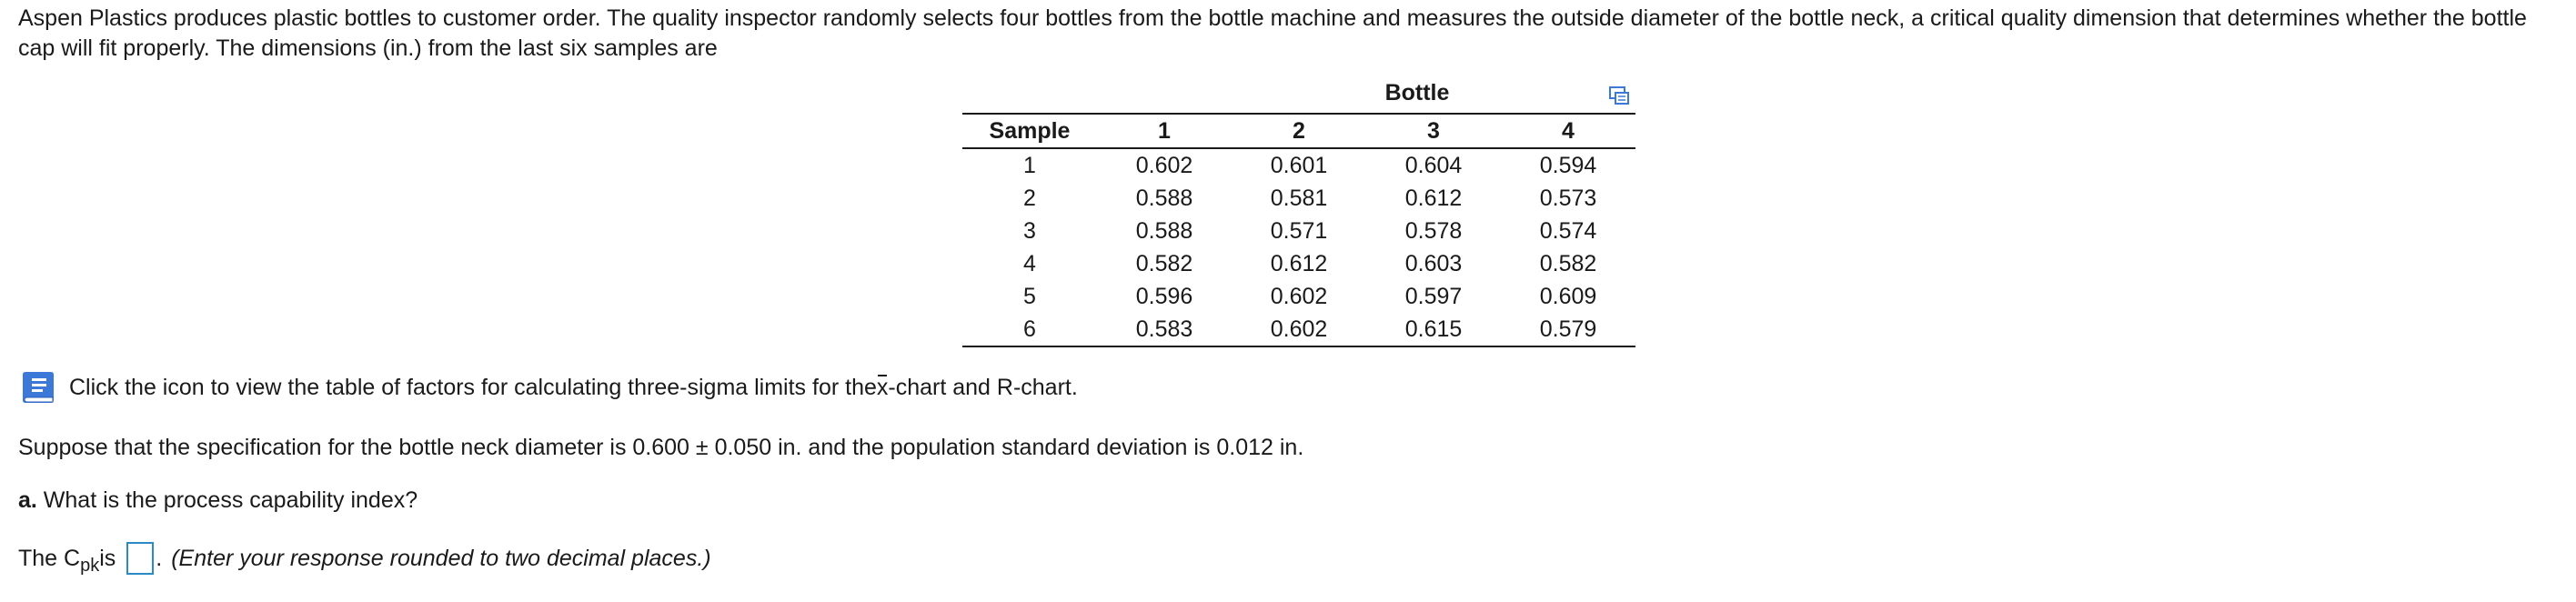  Describe the element at coordinates (1298, 94) in the screenshot. I see `table-group-header: Bottle` at that location.